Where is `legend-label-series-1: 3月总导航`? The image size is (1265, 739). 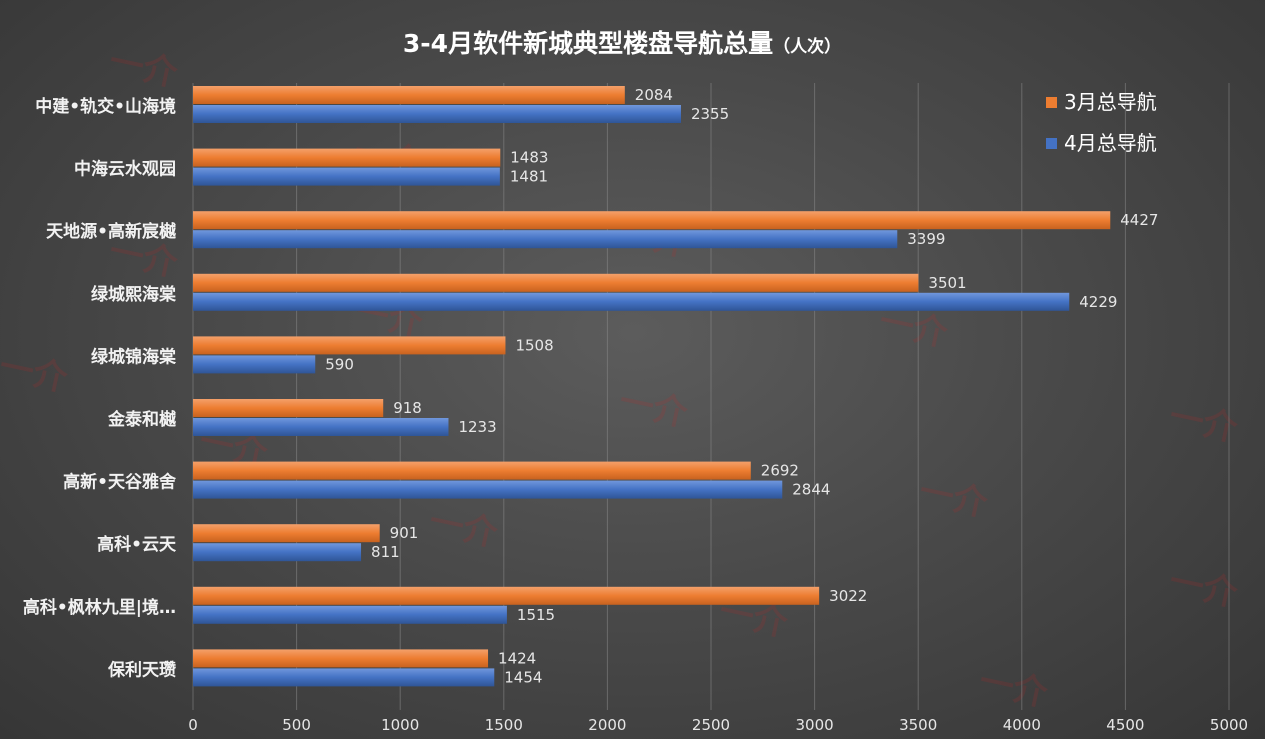 legend-label-series-1: 3月总导航 is located at coordinates (1110, 102).